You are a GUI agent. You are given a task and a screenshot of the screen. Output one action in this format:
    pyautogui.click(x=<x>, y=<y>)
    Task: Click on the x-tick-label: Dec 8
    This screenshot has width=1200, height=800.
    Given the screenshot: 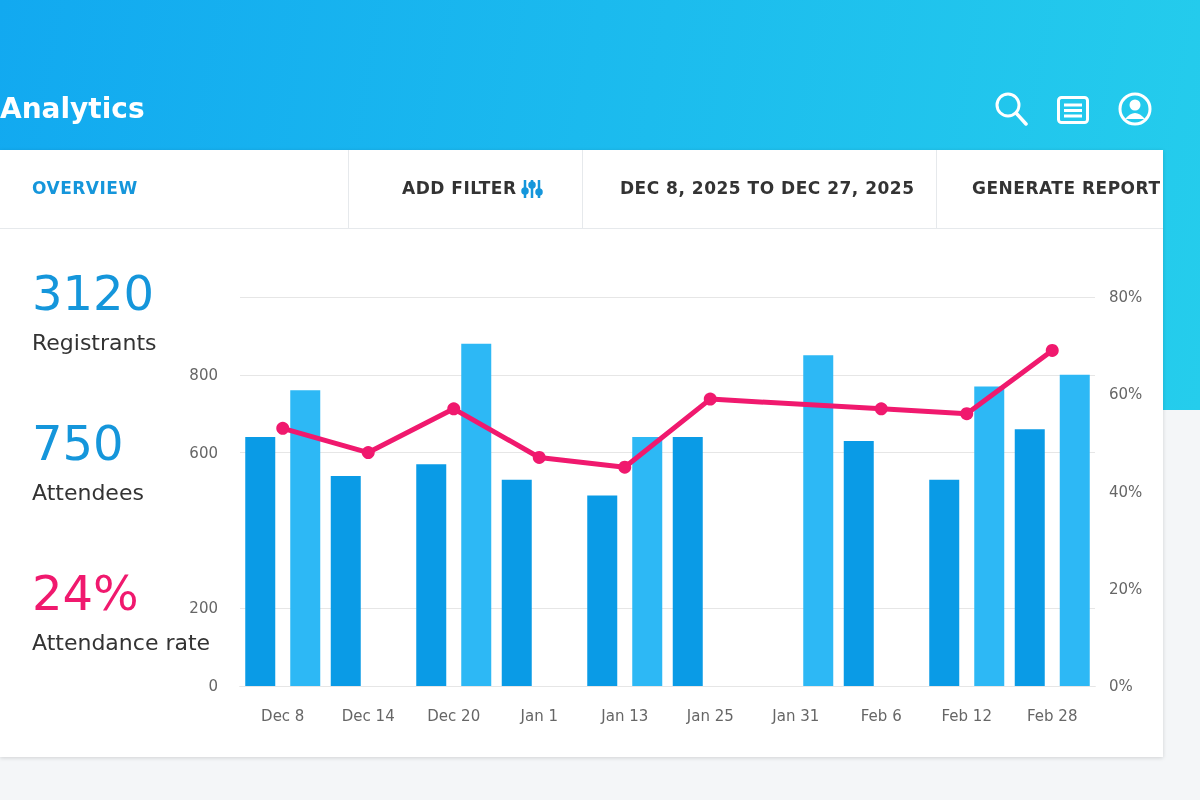 What is the action you would take?
    pyautogui.click(x=283, y=715)
    